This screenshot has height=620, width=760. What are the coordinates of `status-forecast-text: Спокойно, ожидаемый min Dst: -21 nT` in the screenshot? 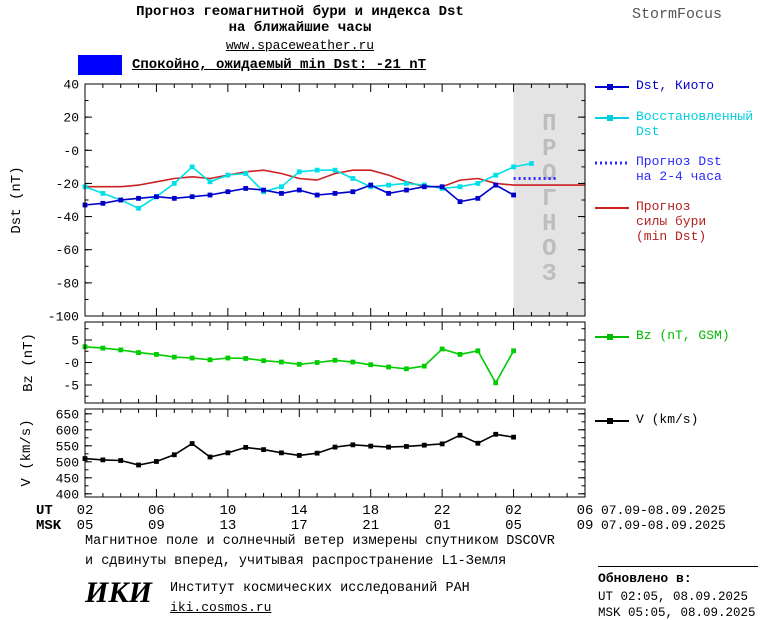 It's located at (279, 65).